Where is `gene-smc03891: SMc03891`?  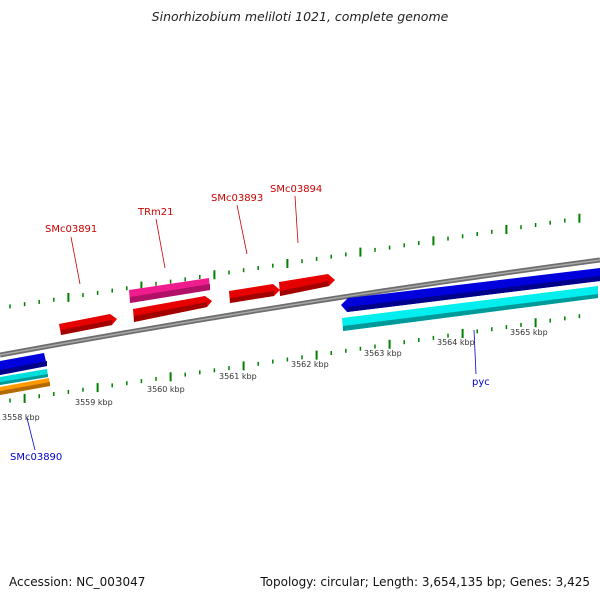 gene-smc03891: SMc03891 is located at coordinates (81, 279).